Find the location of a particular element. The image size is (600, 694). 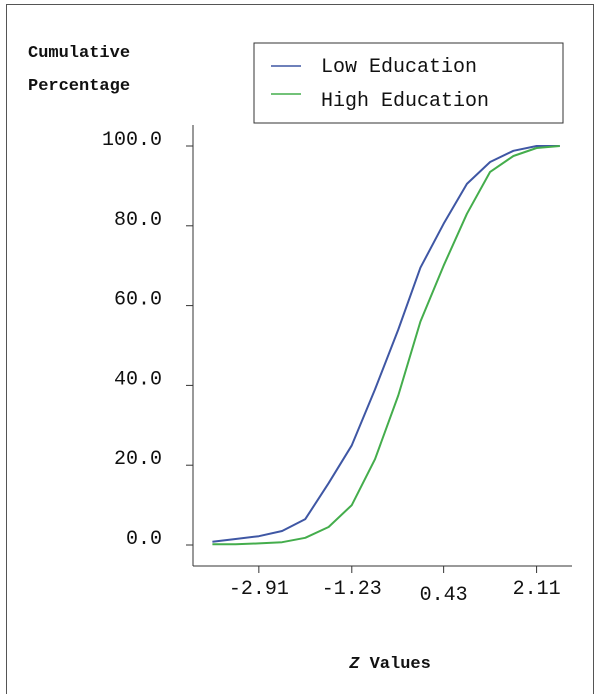

y-tick-label: 0.0 is located at coordinates (144, 539).